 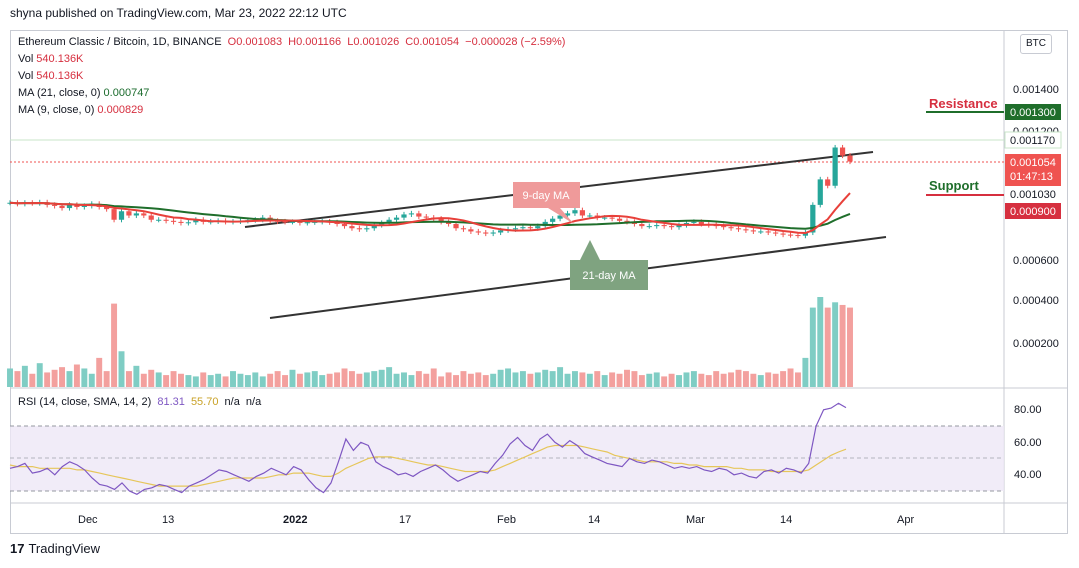 What do you see at coordinates (546, 196) in the screenshot?
I see `svg-text: 9-day MA` at bounding box center [546, 196].